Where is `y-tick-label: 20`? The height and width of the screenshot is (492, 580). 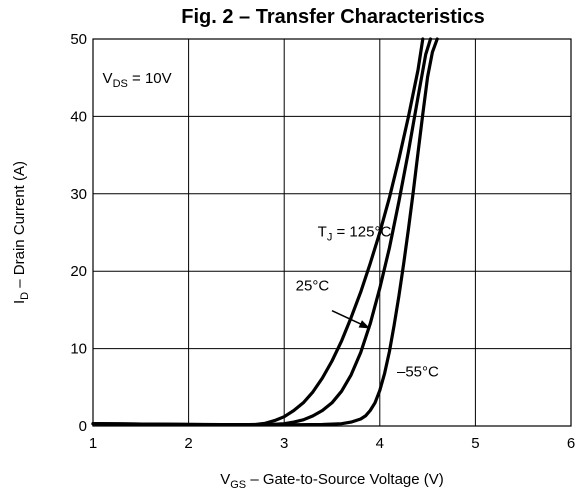 y-tick-label: 20 is located at coordinates (78, 271).